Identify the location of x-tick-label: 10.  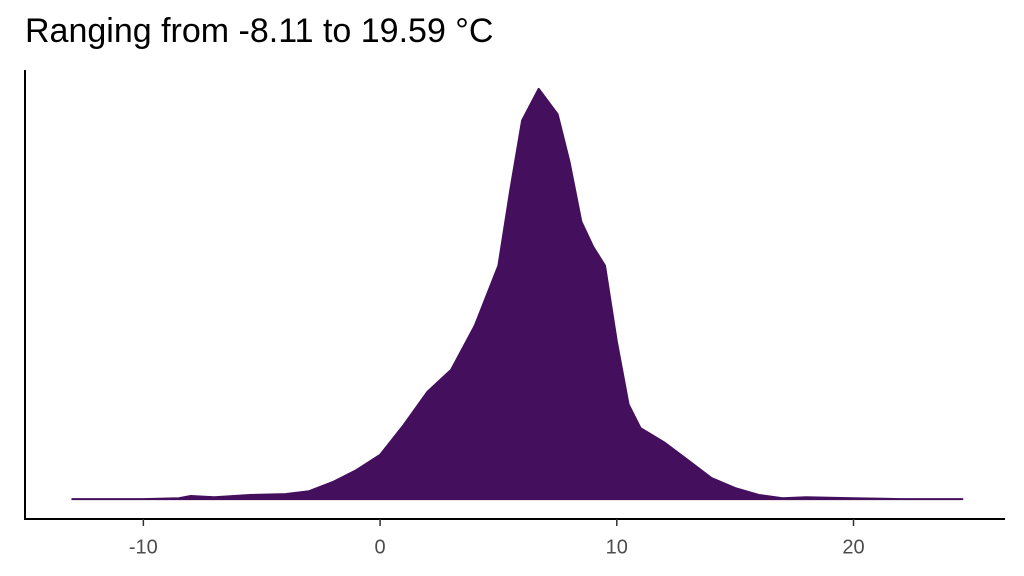
(617, 547).